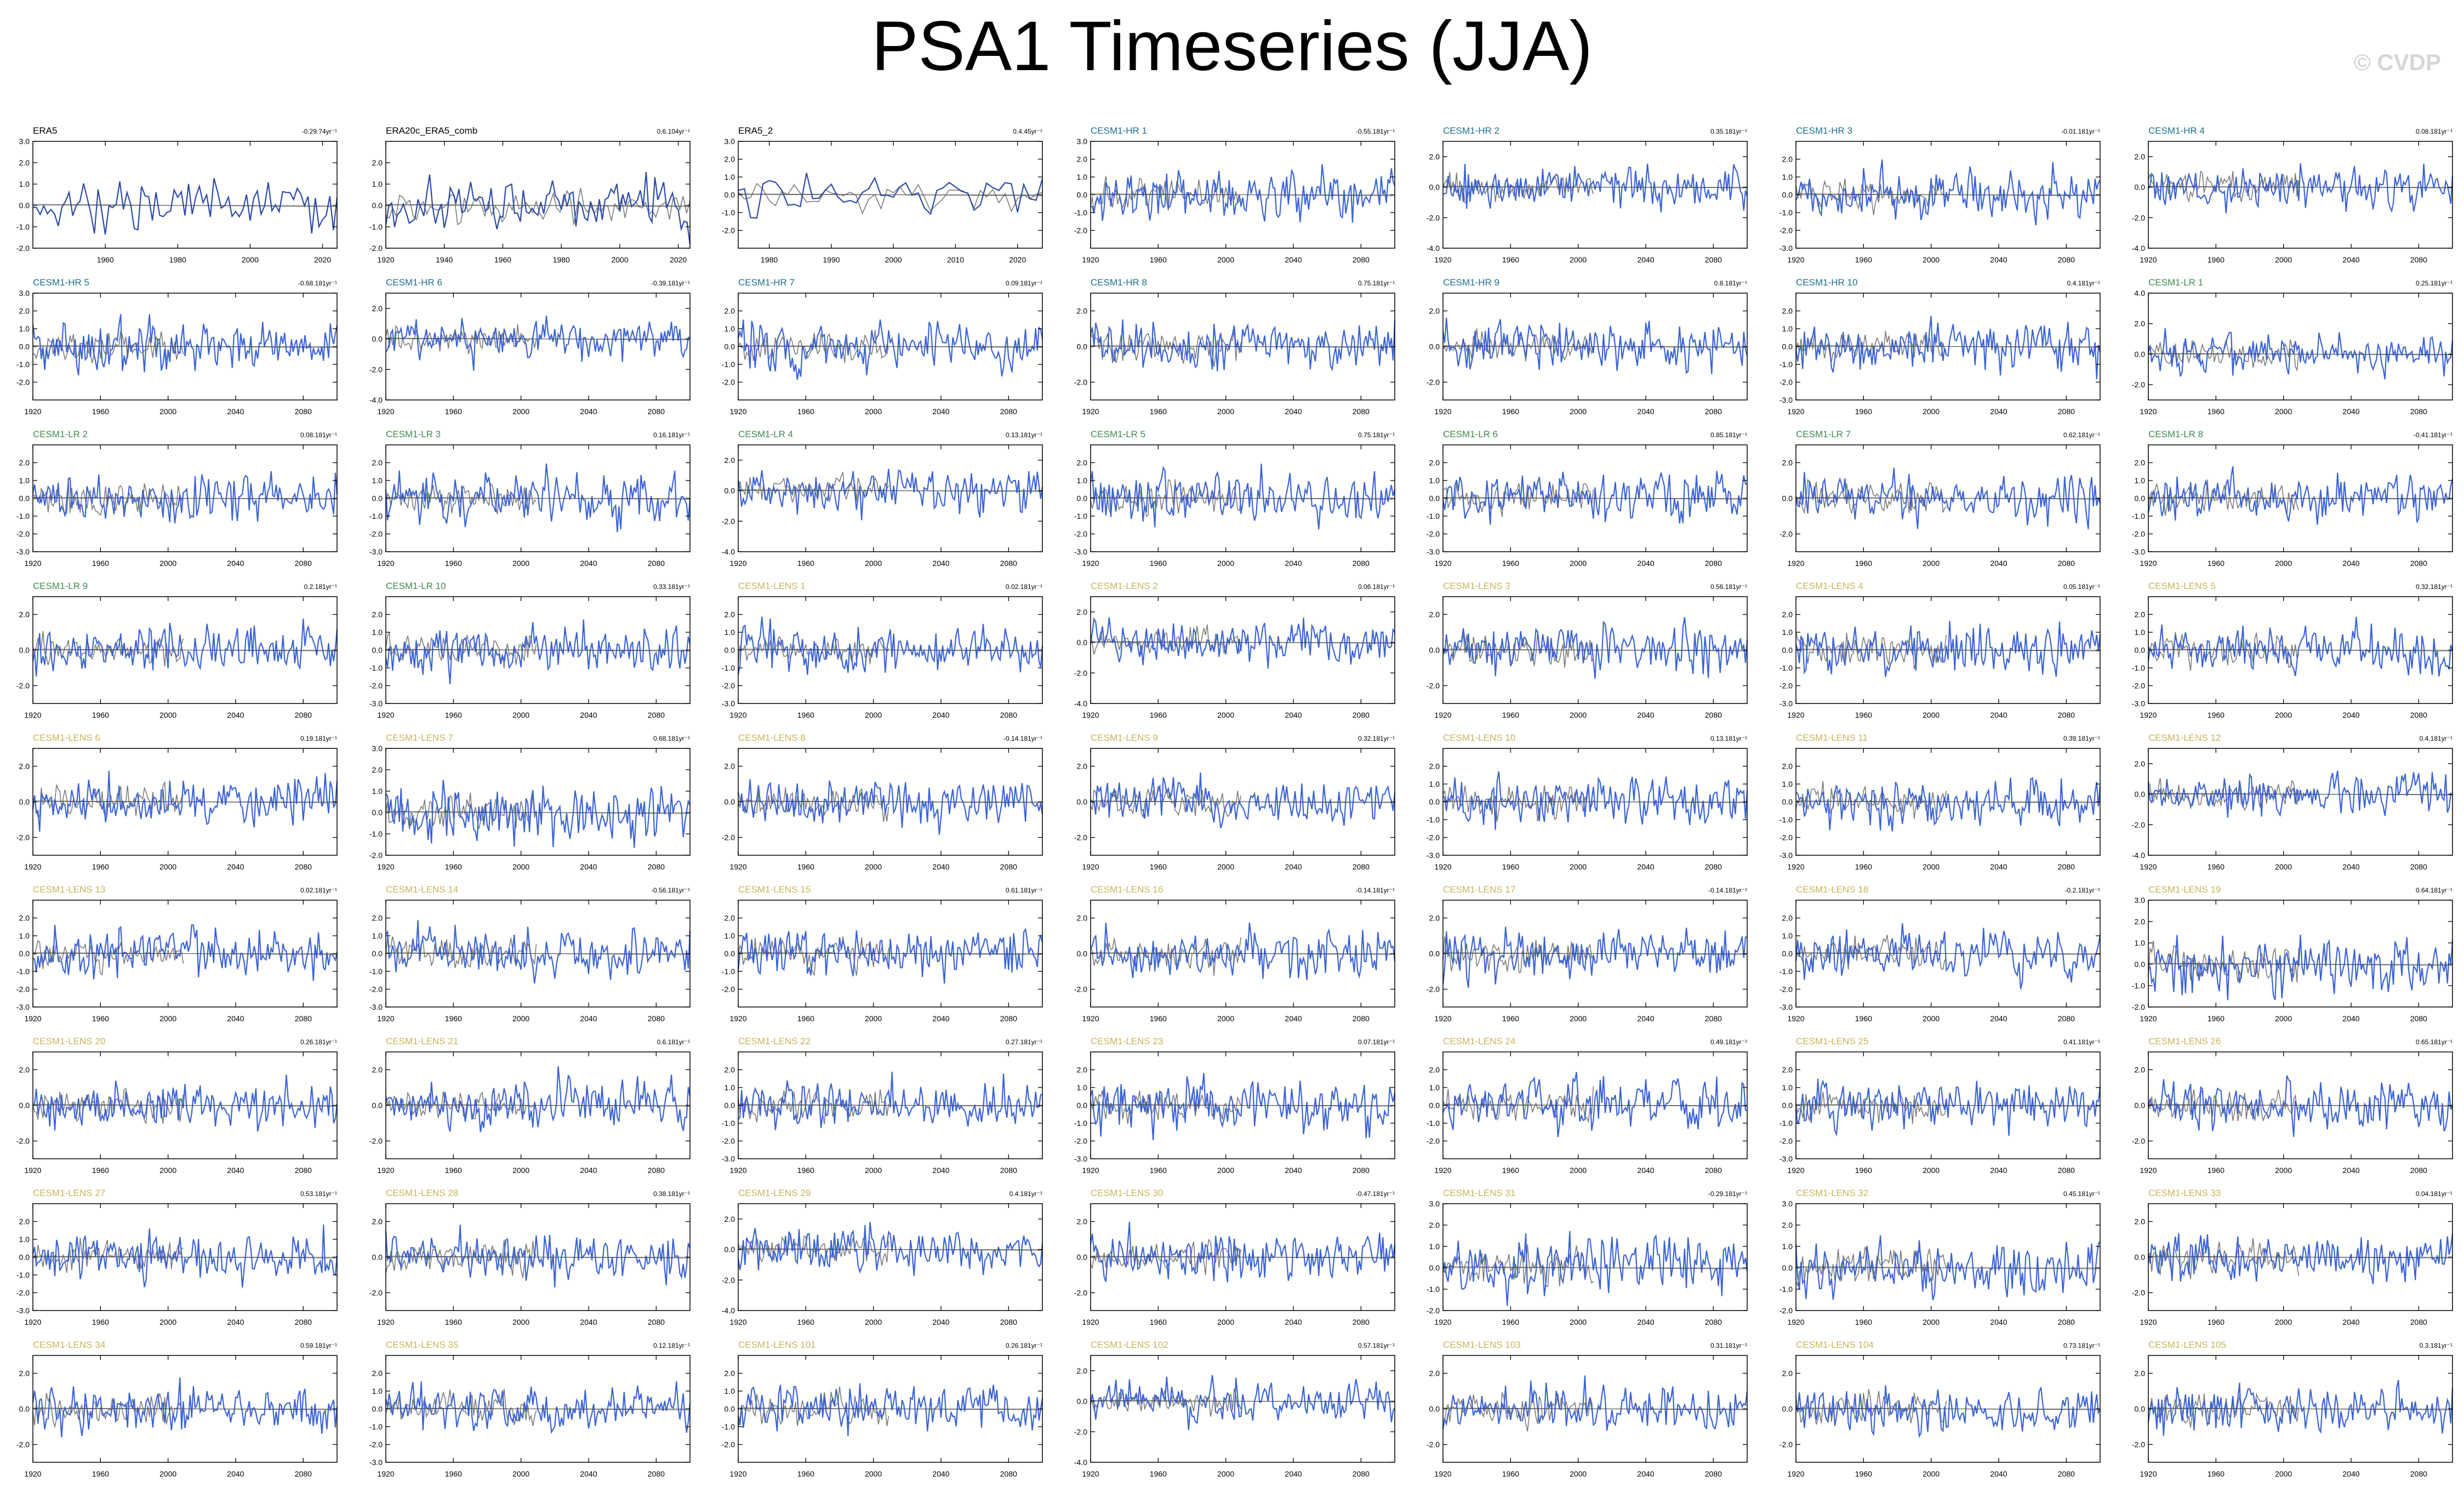  What do you see at coordinates (1728, 1345) in the screenshot?
I see `trend-label: 0.31.181yr⁻¹` at bounding box center [1728, 1345].